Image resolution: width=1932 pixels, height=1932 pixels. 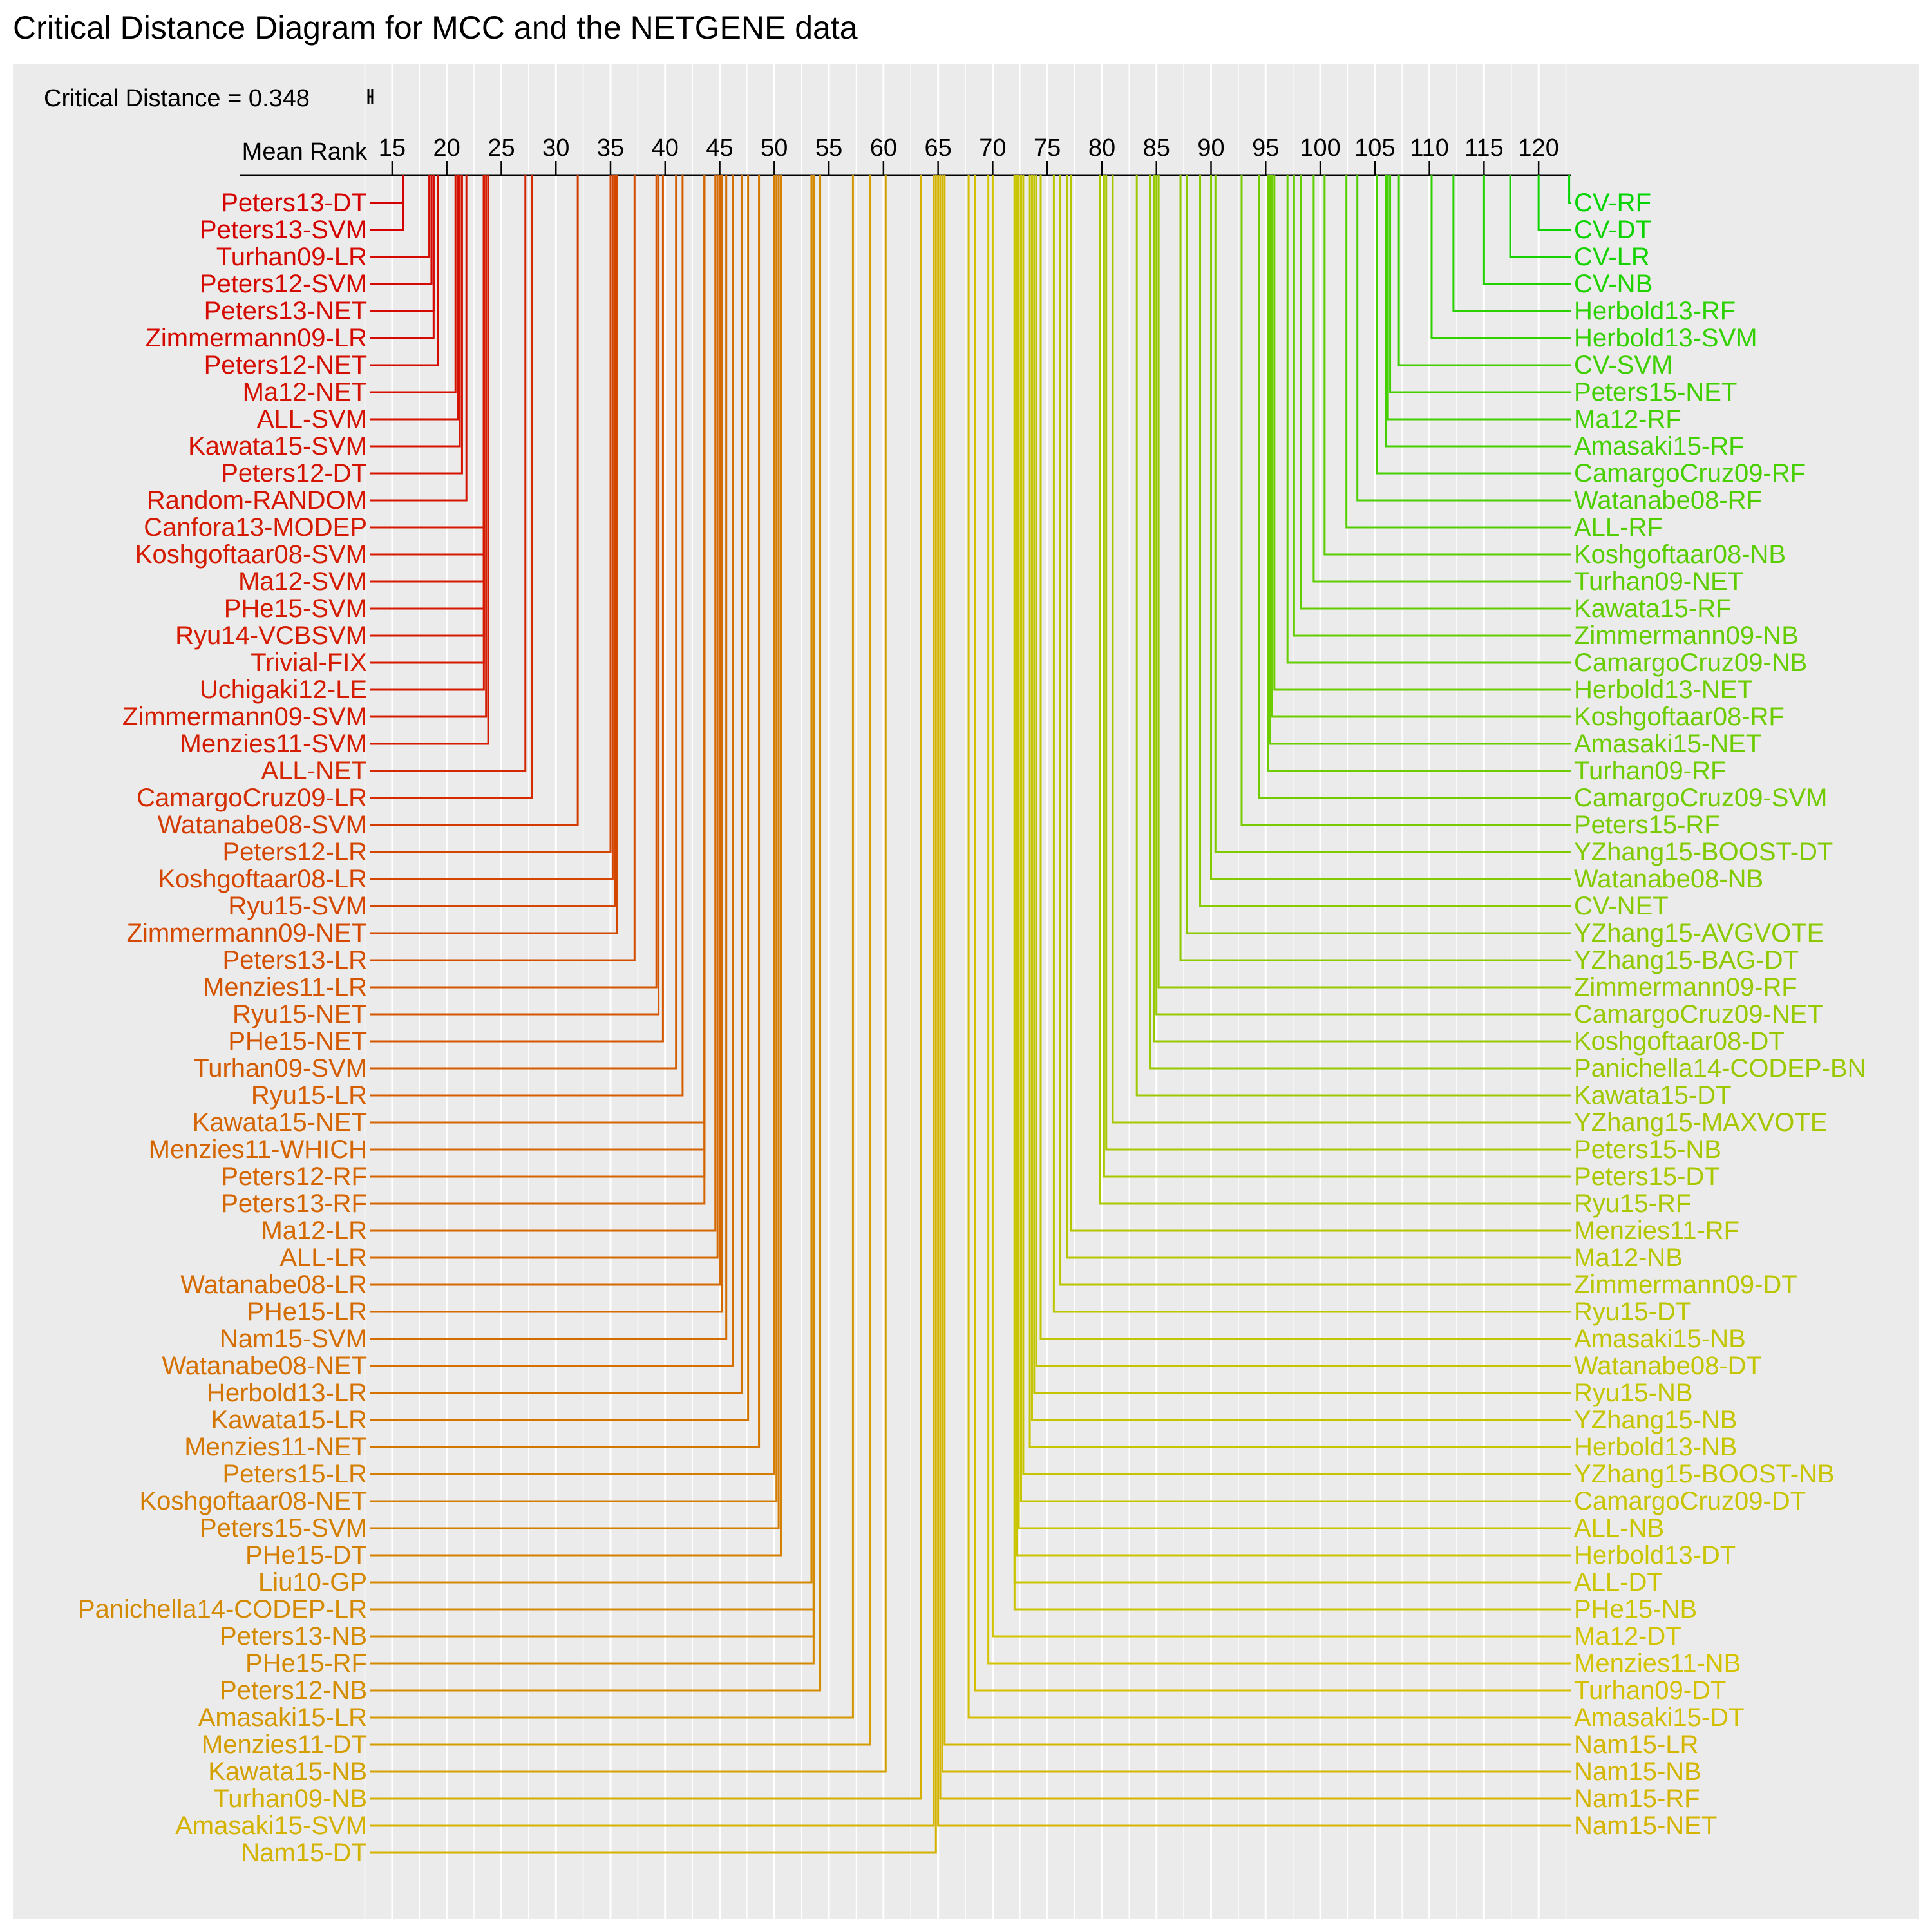 What do you see at coordinates (938, 148) in the screenshot?
I see `axis-tick-label: 65` at bounding box center [938, 148].